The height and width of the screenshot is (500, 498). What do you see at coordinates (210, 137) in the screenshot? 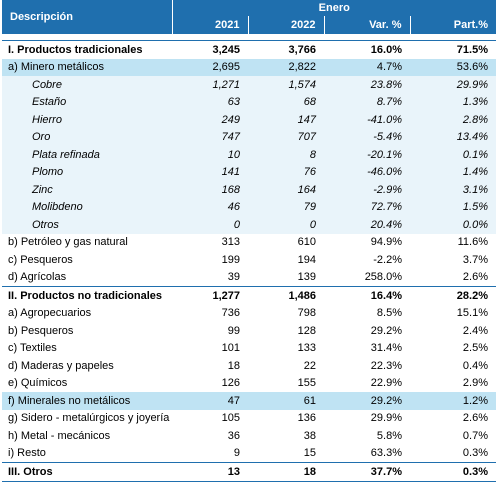
I see `value-2021: 747` at bounding box center [210, 137].